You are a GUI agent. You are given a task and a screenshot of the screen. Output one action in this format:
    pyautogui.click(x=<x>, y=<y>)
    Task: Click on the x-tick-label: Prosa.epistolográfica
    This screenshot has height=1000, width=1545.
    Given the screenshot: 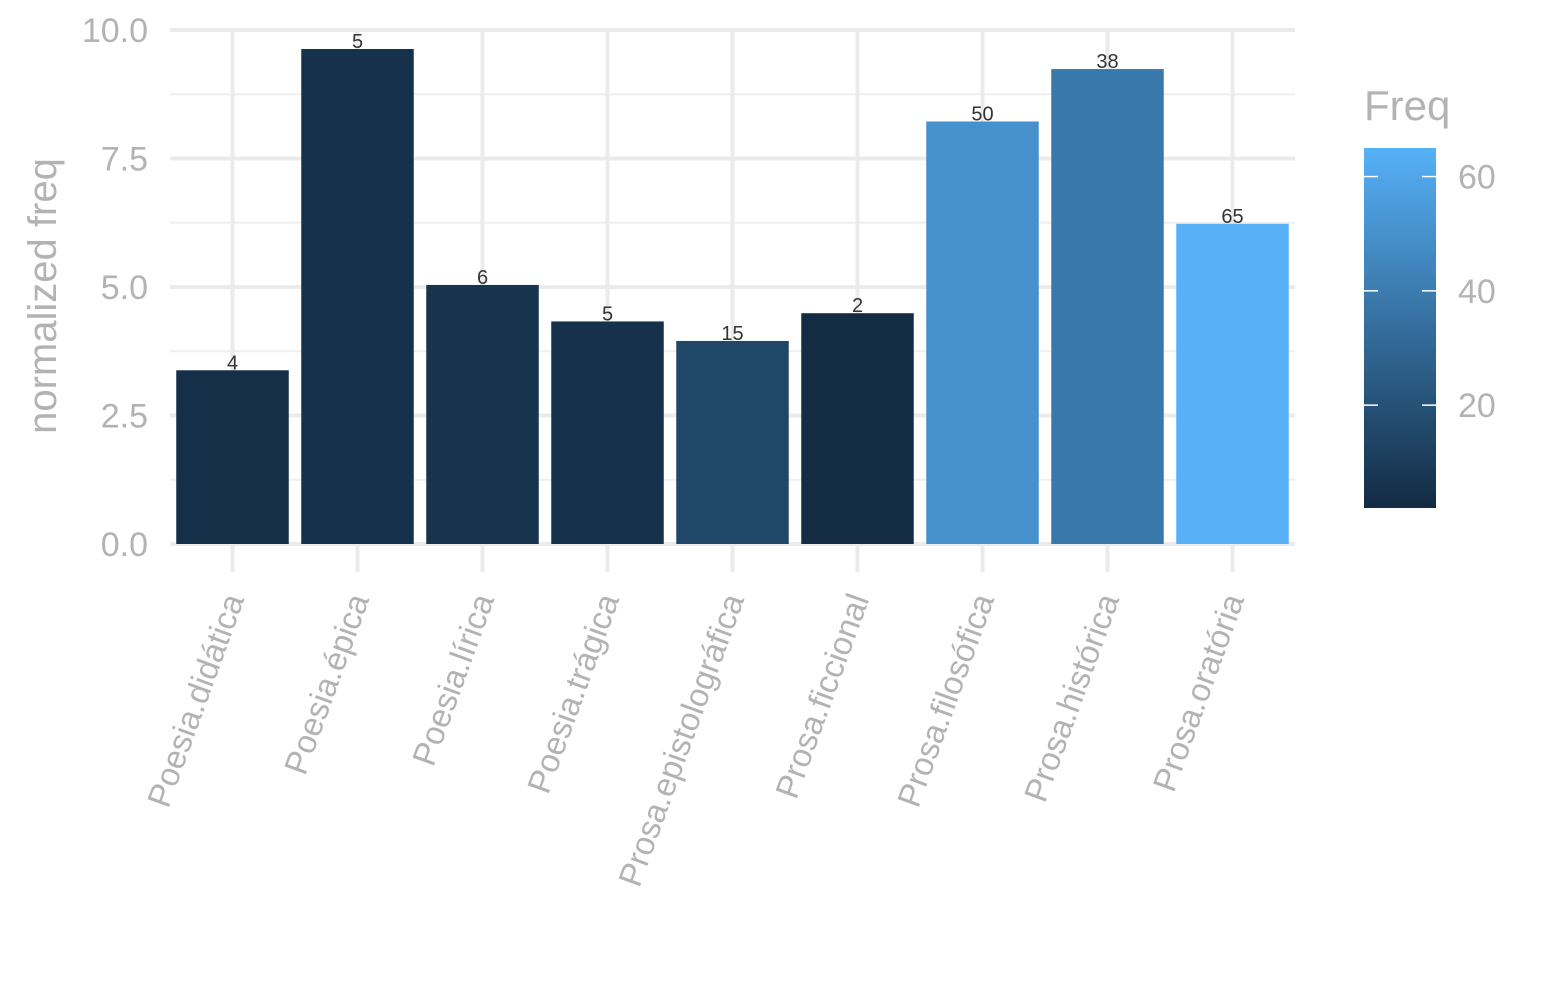 What is the action you would take?
    pyautogui.click(x=681, y=739)
    